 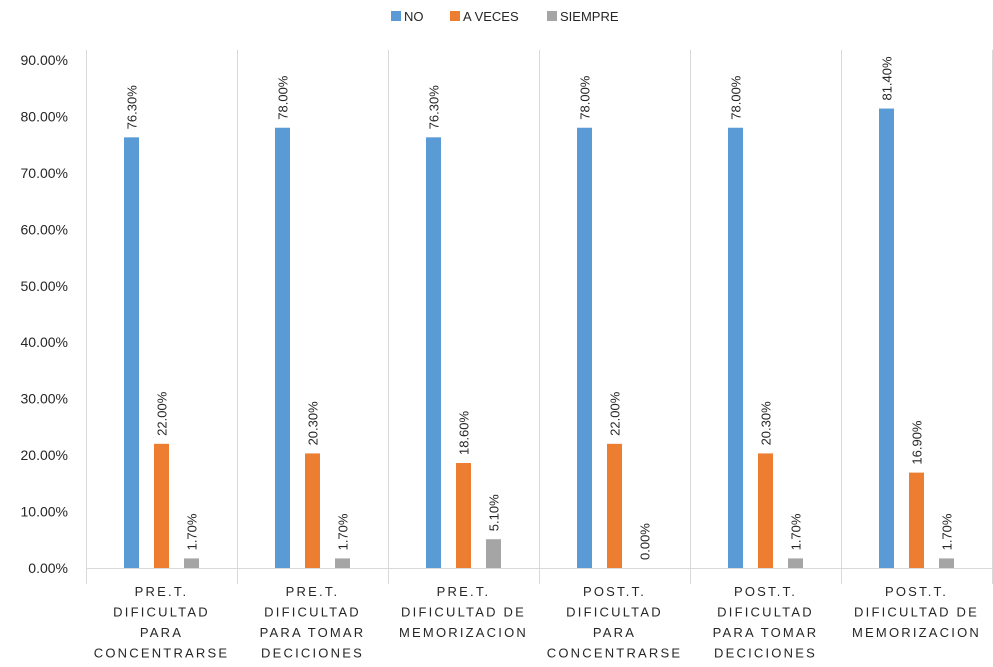 What do you see at coordinates (589, 16) in the screenshot?
I see `legend-label-2: SIEMPRE` at bounding box center [589, 16].